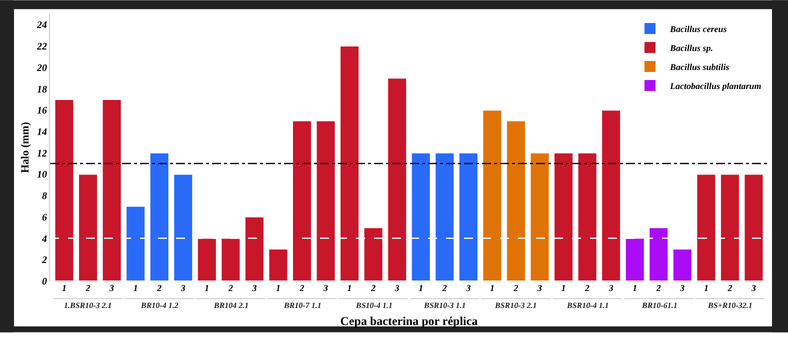  Describe the element at coordinates (159, 305) in the screenshot. I see `text: BR10-4 1.2` at that location.